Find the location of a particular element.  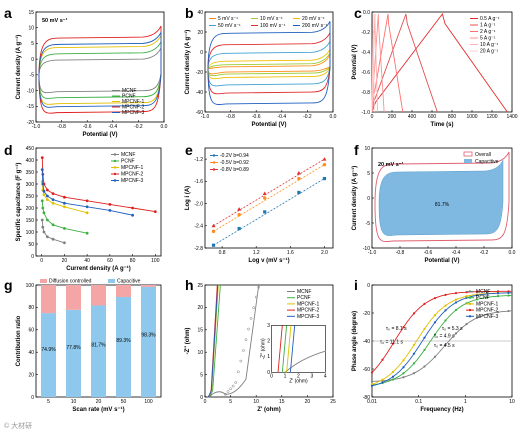

x-axis-label: Time (s) is located at coordinates (442, 125).